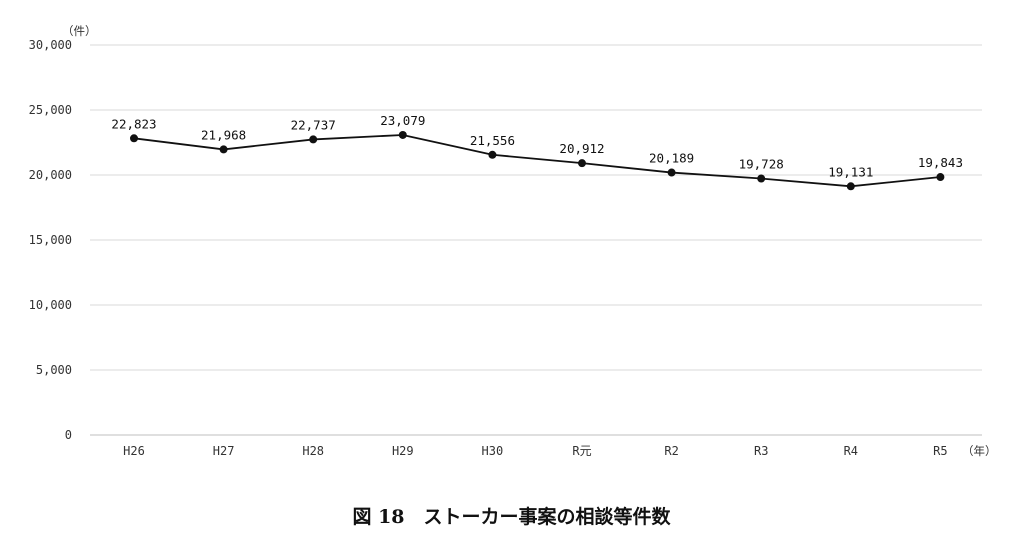 Image resolution: width=1023 pixels, height=544 pixels. What do you see at coordinates (224, 451) in the screenshot?
I see `x-tick-label: H27` at bounding box center [224, 451].